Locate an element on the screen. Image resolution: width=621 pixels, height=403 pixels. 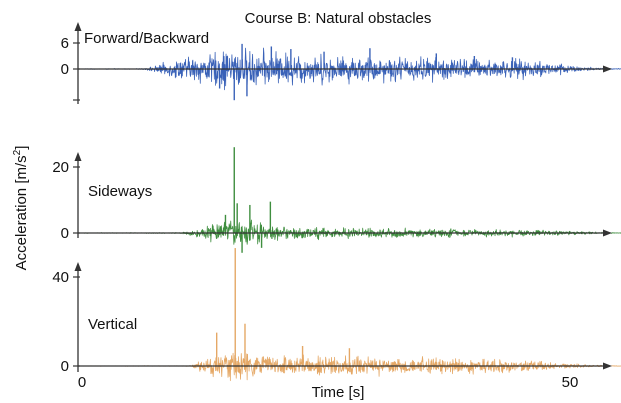
y-tick-label-top-0: 6 is located at coordinates (65, 43).